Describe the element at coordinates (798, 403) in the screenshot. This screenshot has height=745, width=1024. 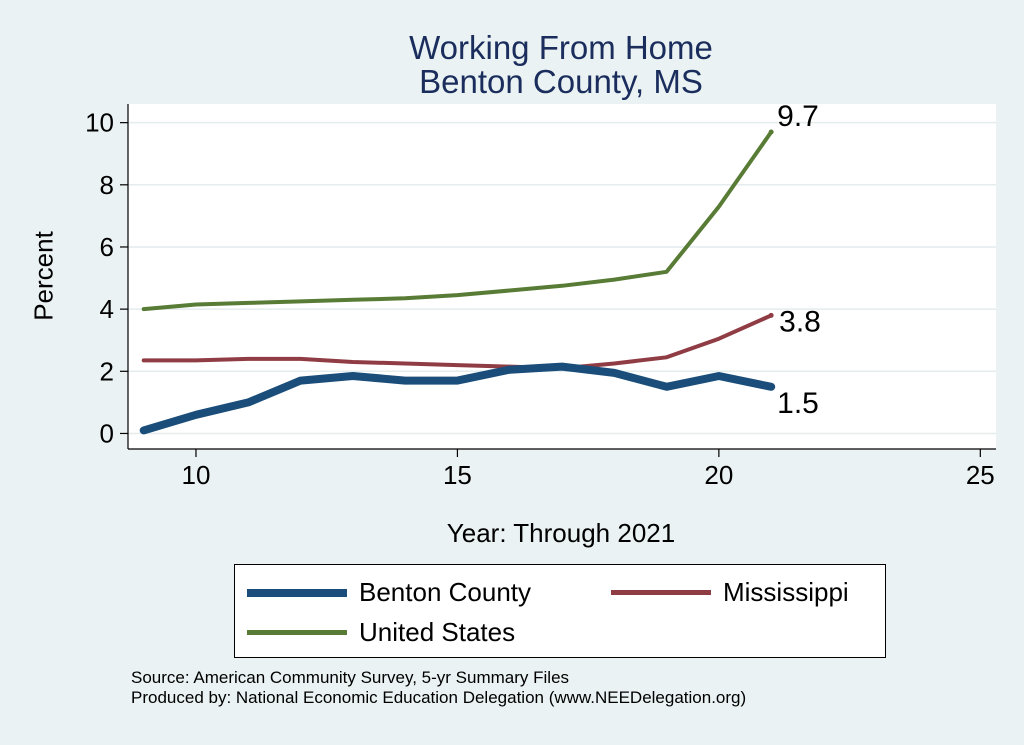
I see `data-label-benton-county: 1.5` at that location.